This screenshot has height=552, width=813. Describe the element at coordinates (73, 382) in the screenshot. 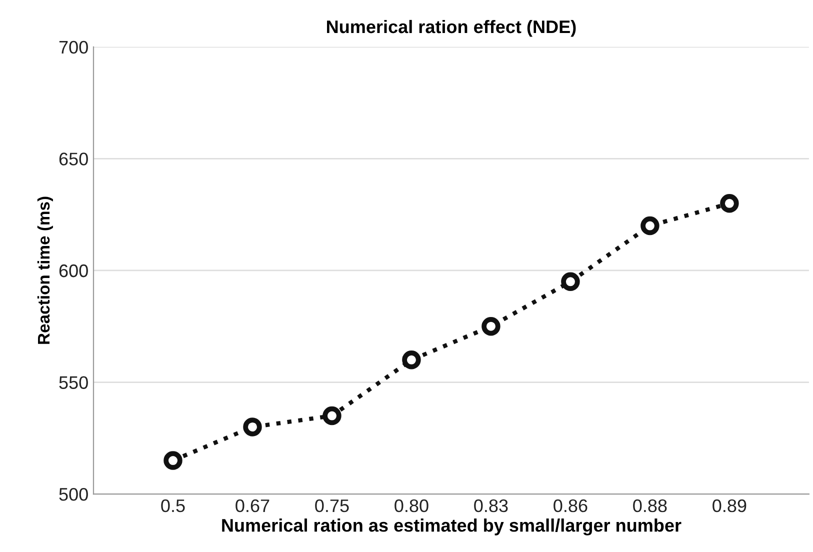

I see `y-tick-label: 550` at that location.